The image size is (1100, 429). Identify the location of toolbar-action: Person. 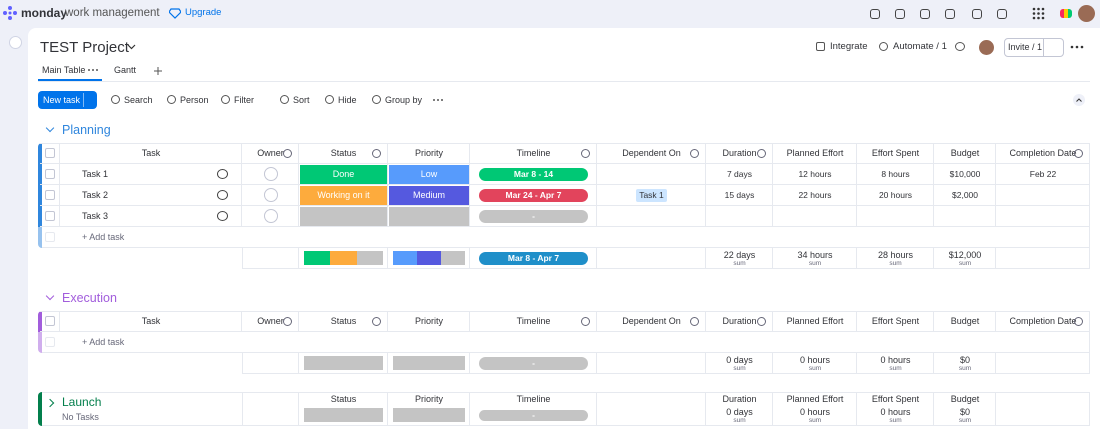
(194, 100).